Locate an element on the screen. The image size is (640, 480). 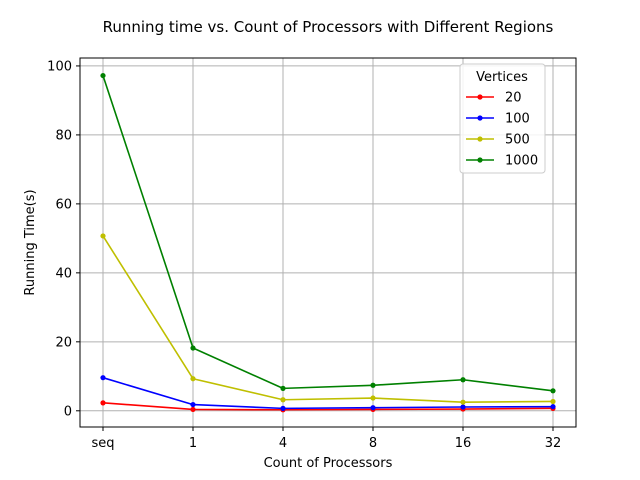
legend-label-20: 20 is located at coordinates (513, 98).